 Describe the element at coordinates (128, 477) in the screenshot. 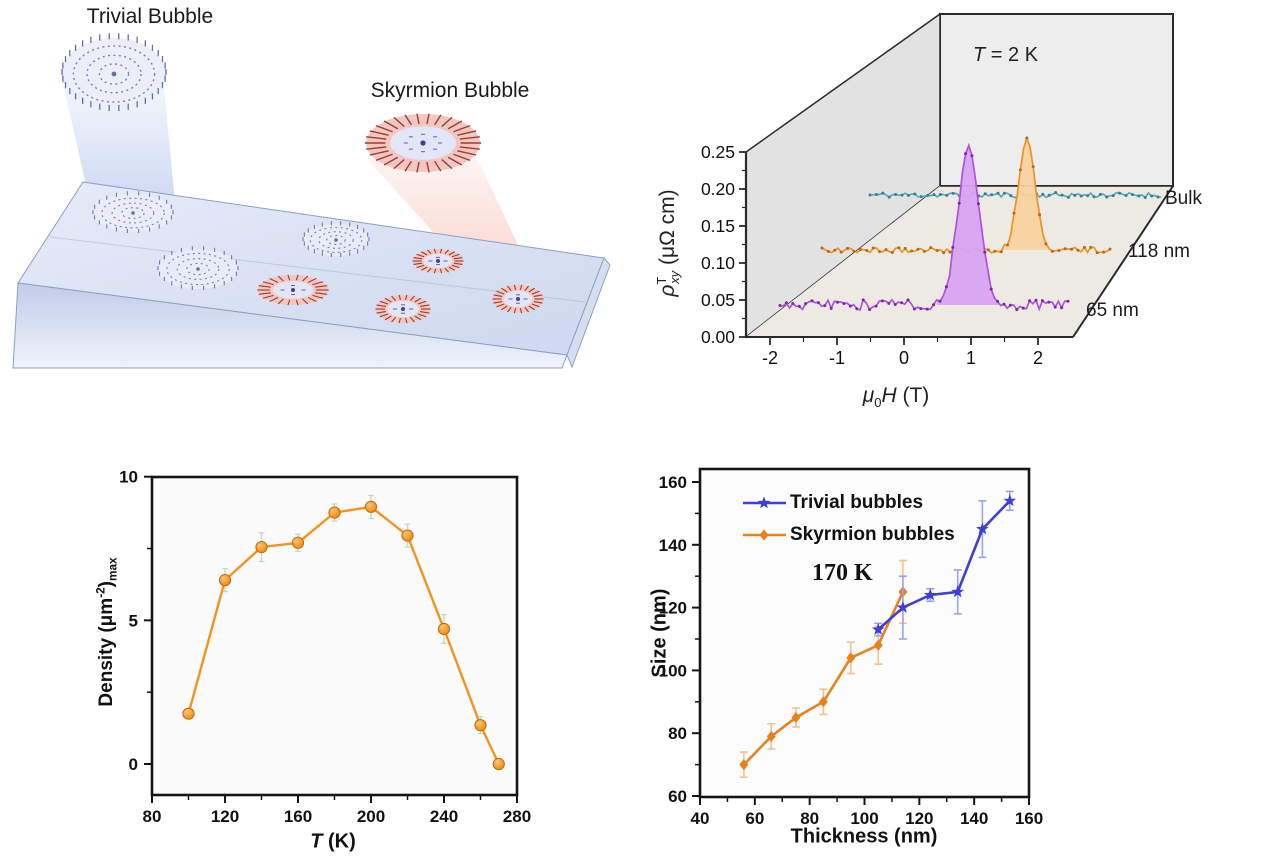

I see `svg-text: 10` at that location.